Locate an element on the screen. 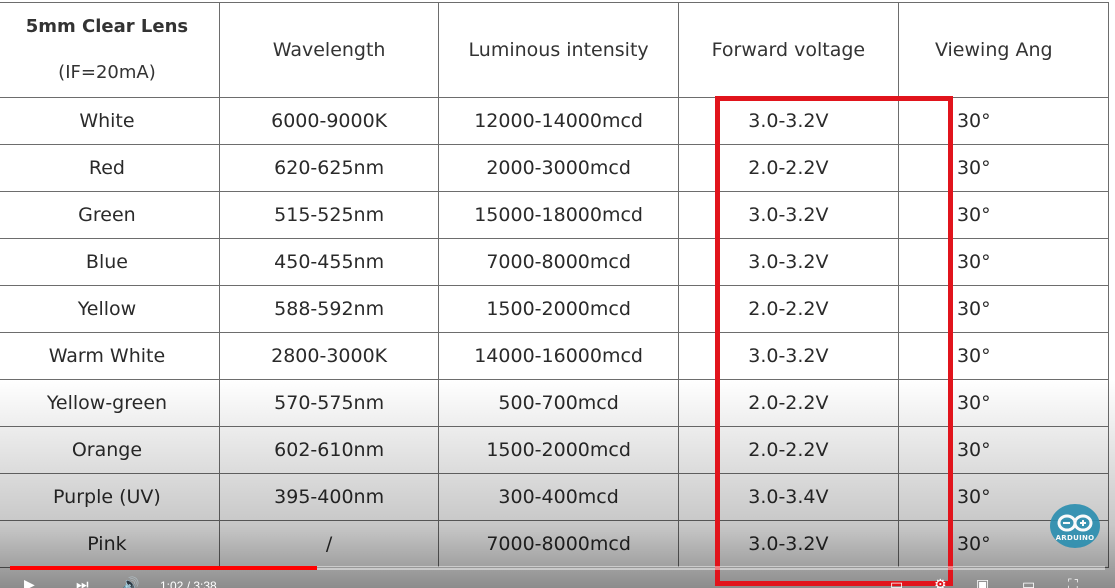  cell-color: Green is located at coordinates (110, 215).